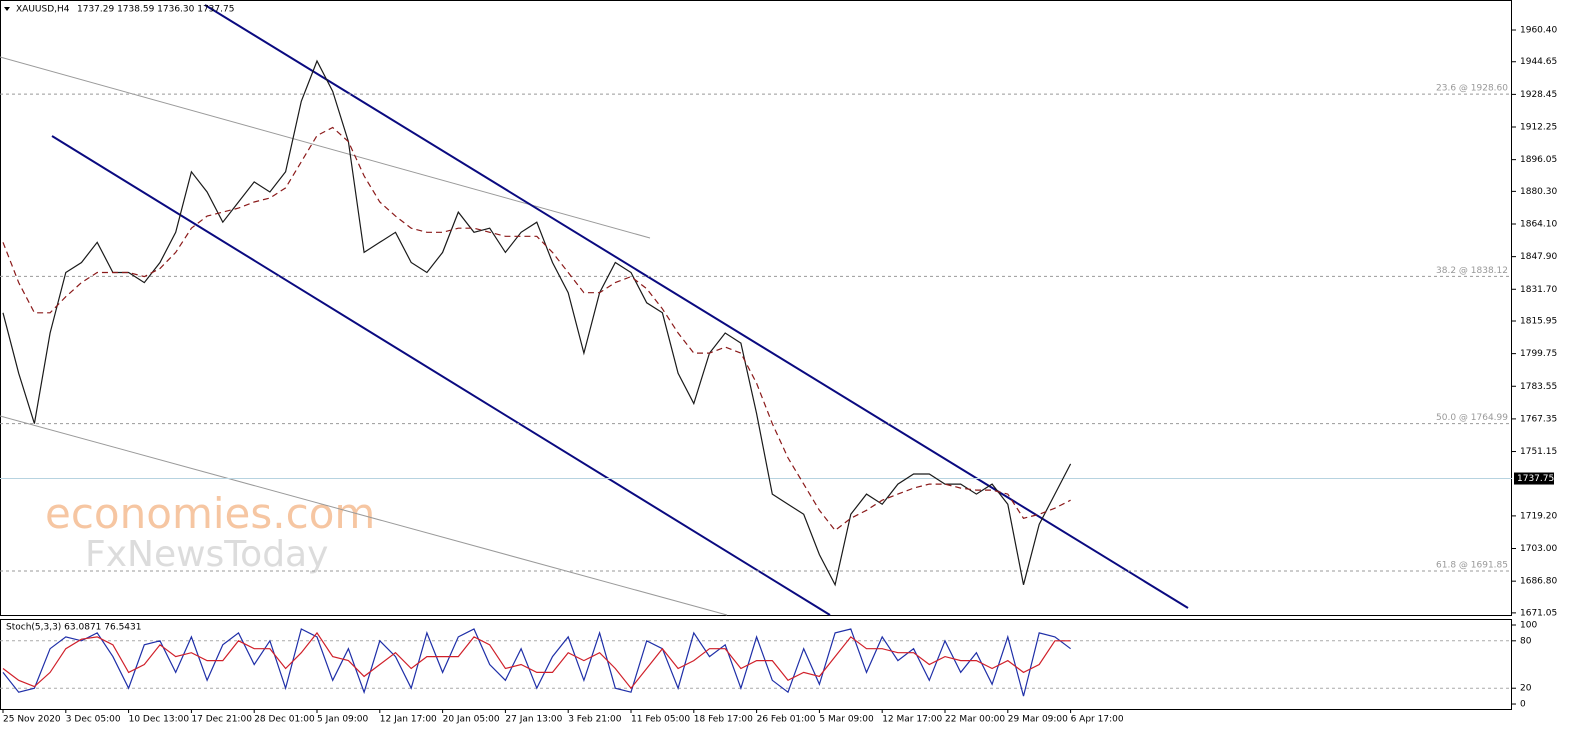  Describe the element at coordinates (1538, 31) in the screenshot. I see `y-tick-label: 1960.40` at that location.